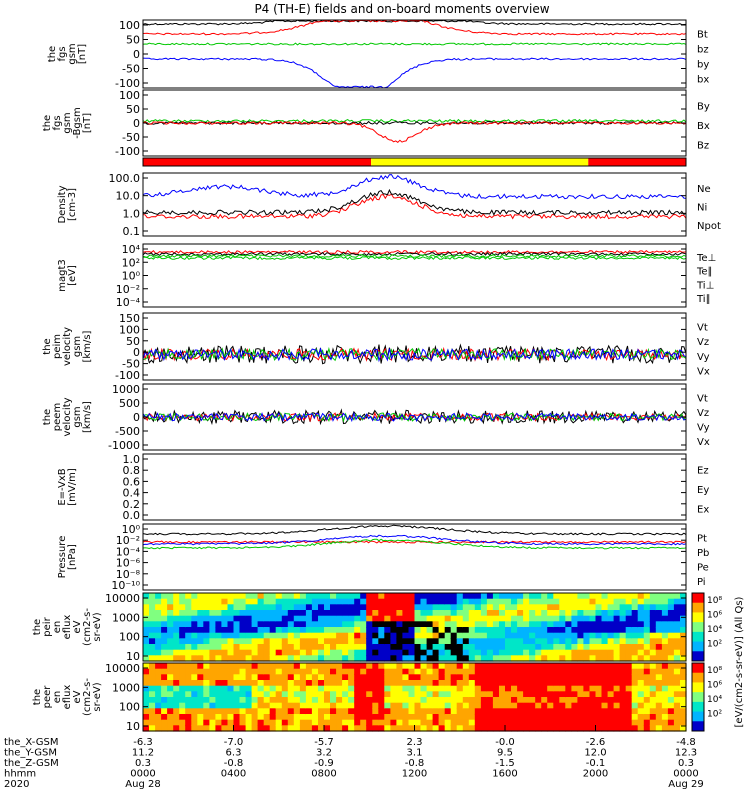  What do you see at coordinates (131, 529) in the screenshot?
I see `y-tick-label: 10⁰` at bounding box center [131, 529].